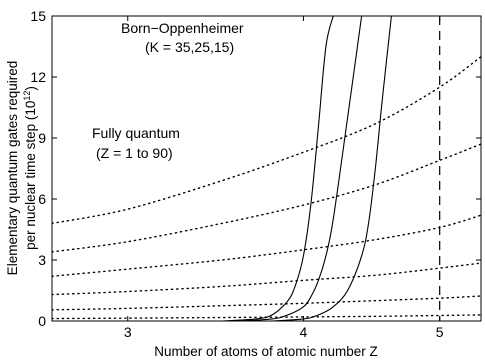 The image size is (485, 360). What do you see at coordinates (30, 175) in the screenshot?
I see `y-axis-label-line2-text: per nuclear time step (10` at bounding box center [30, 175].